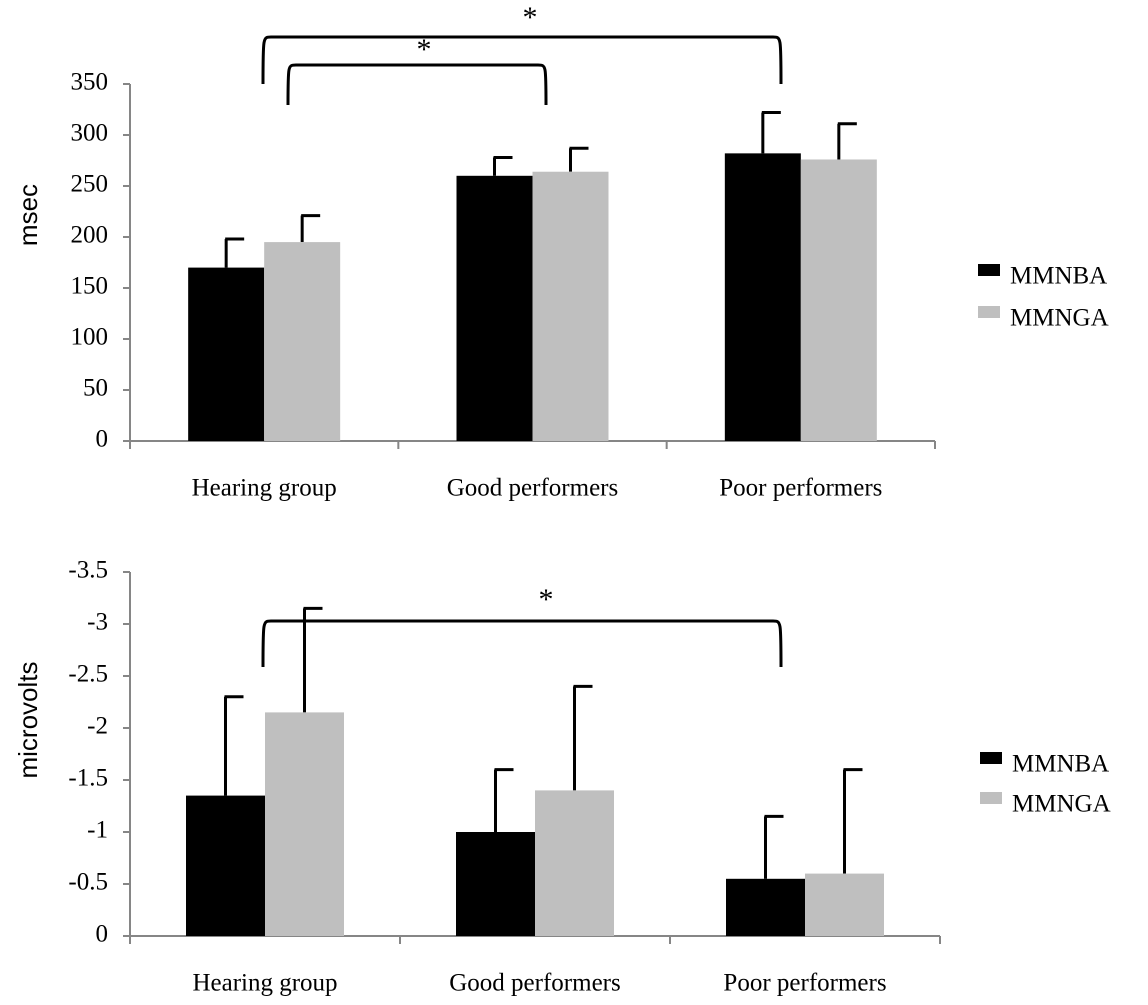  I want to click on y-axis-title: microvolts, so click(28, 719).